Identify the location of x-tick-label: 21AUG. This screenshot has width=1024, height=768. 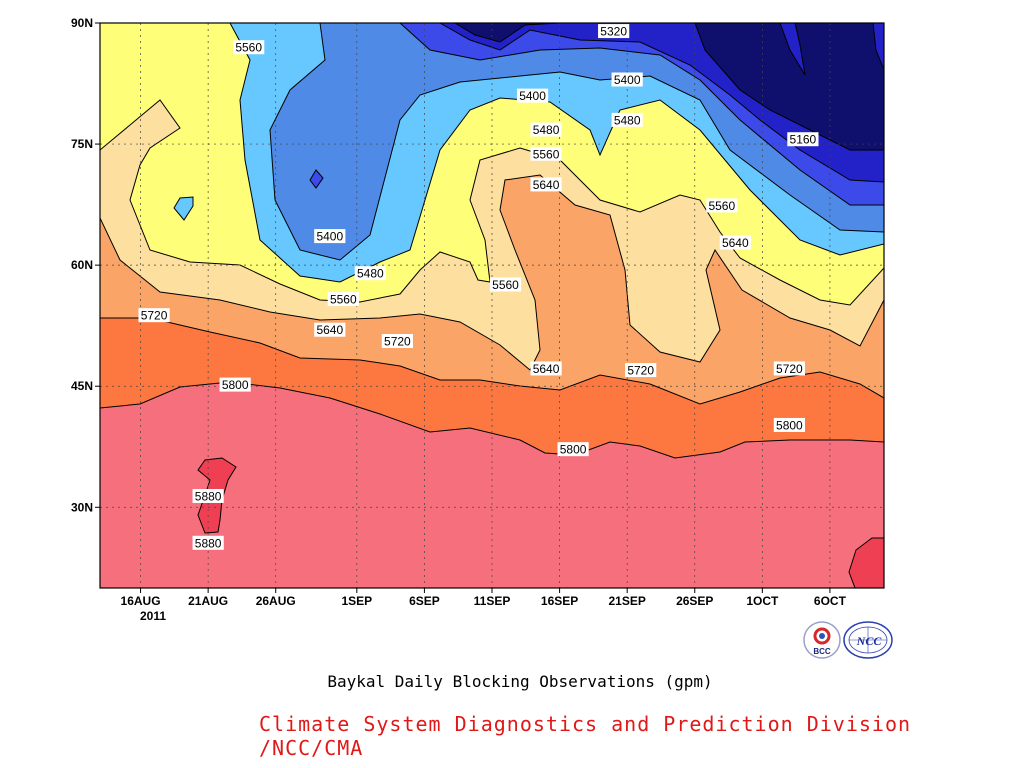
(208, 601).